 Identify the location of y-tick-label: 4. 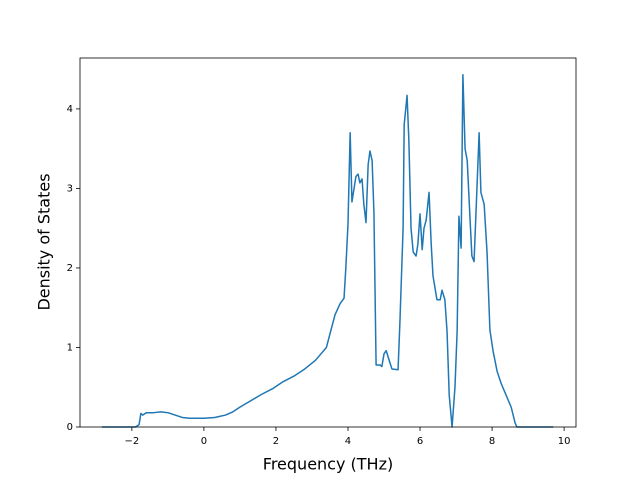
(70, 109).